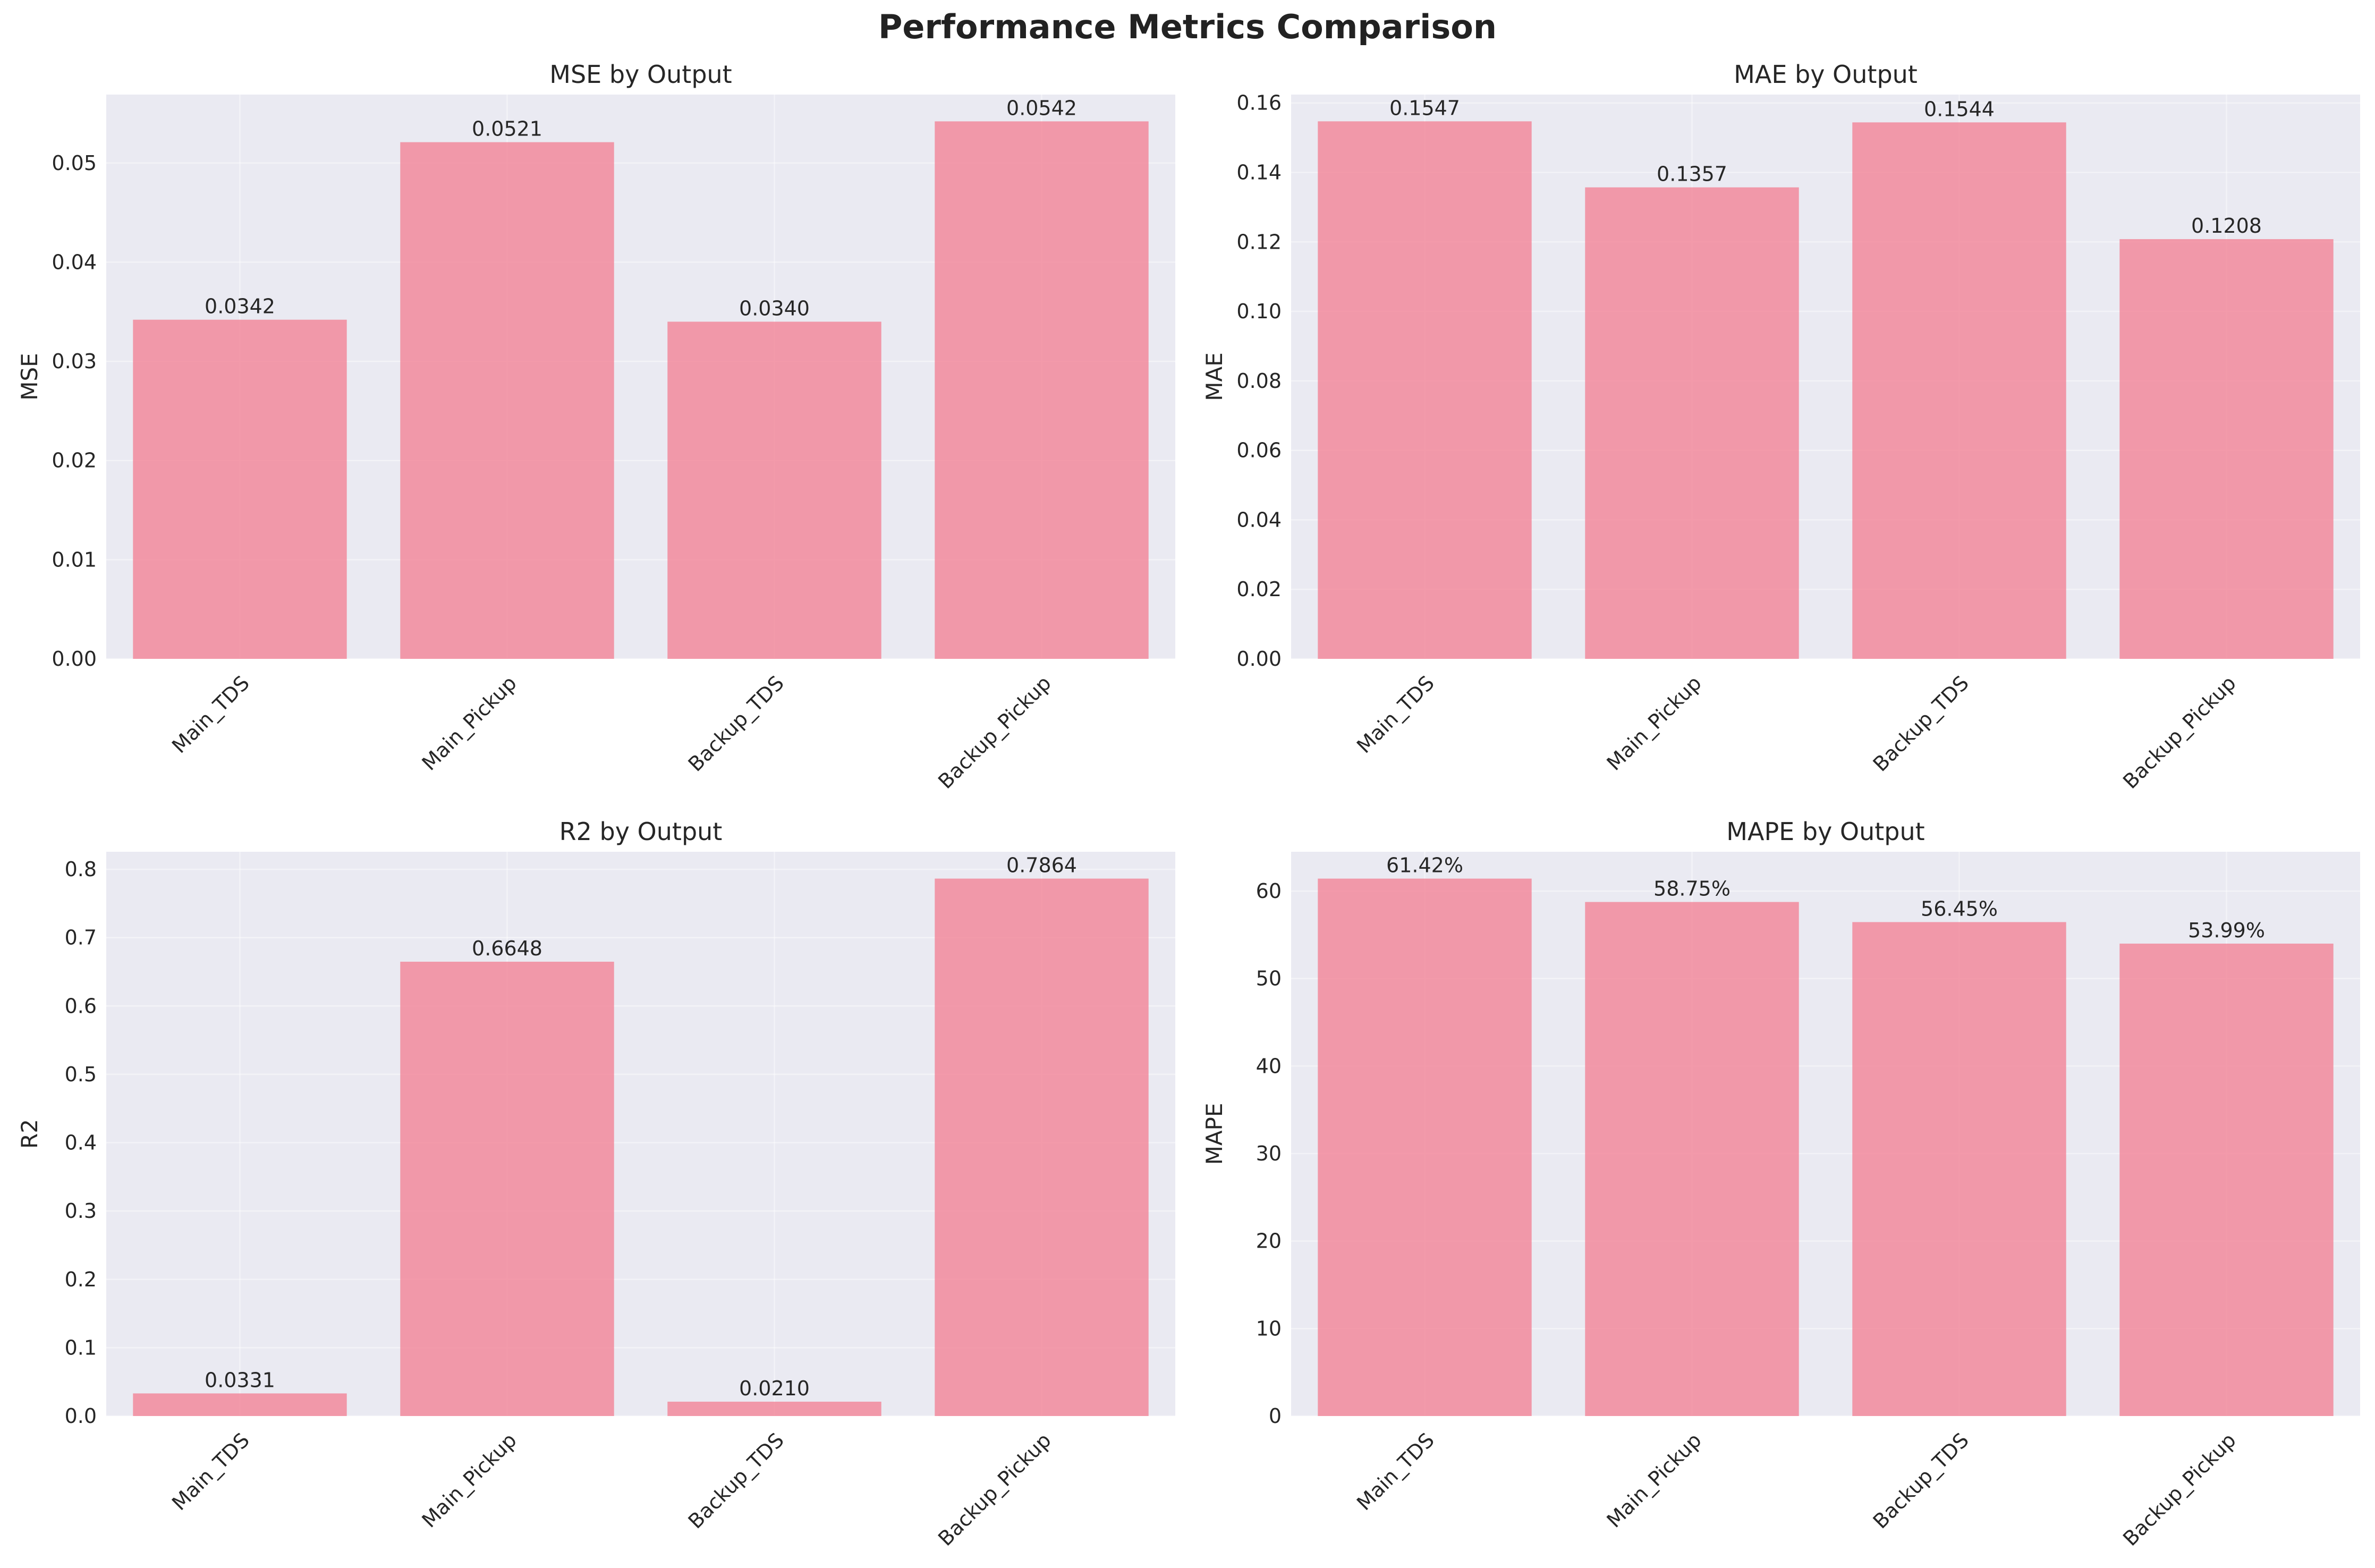  What do you see at coordinates (1959, 908) in the screenshot?
I see `mape-data-label: 56.45%` at bounding box center [1959, 908].